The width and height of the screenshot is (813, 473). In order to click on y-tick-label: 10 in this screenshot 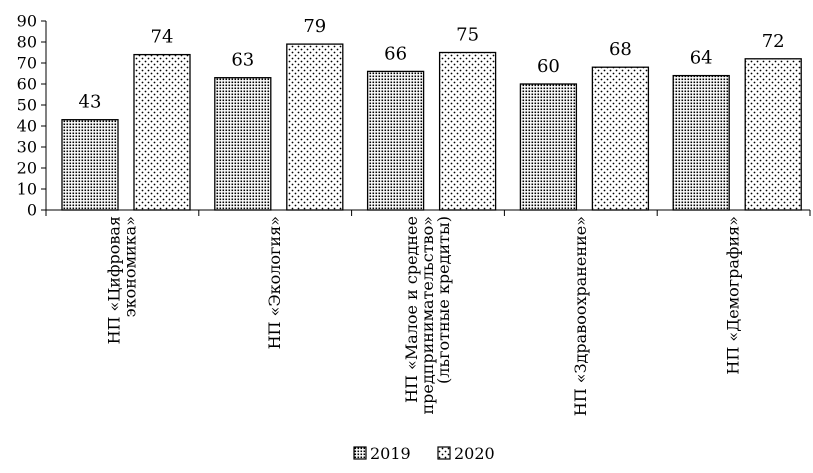, I will do `click(27, 189)`.